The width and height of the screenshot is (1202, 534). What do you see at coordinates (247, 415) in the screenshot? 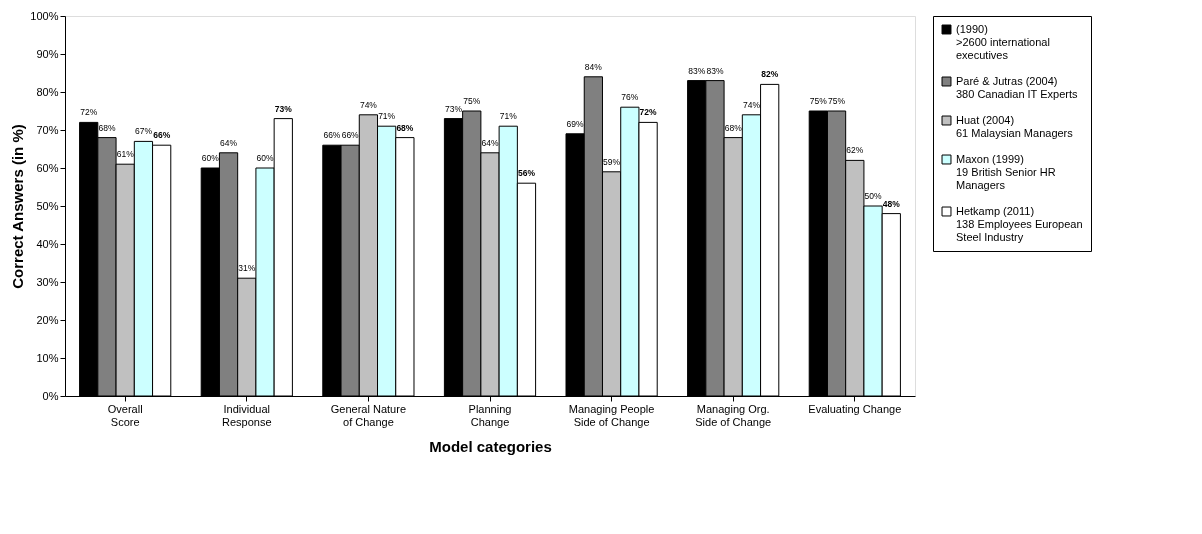
I see `x-tick-label: Individual Response` at bounding box center [247, 415].